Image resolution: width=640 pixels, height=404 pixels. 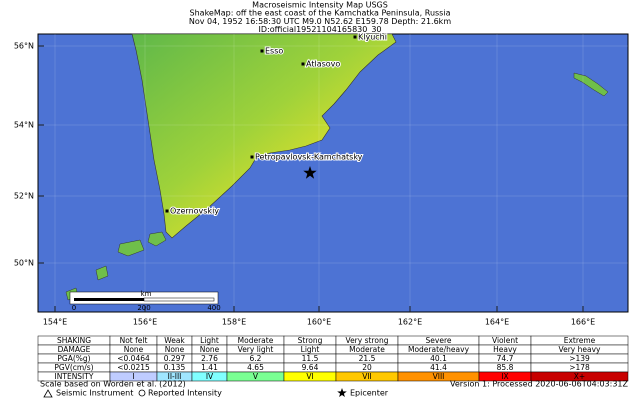 I want to click on reported-symbol, so click(x=142, y=393).